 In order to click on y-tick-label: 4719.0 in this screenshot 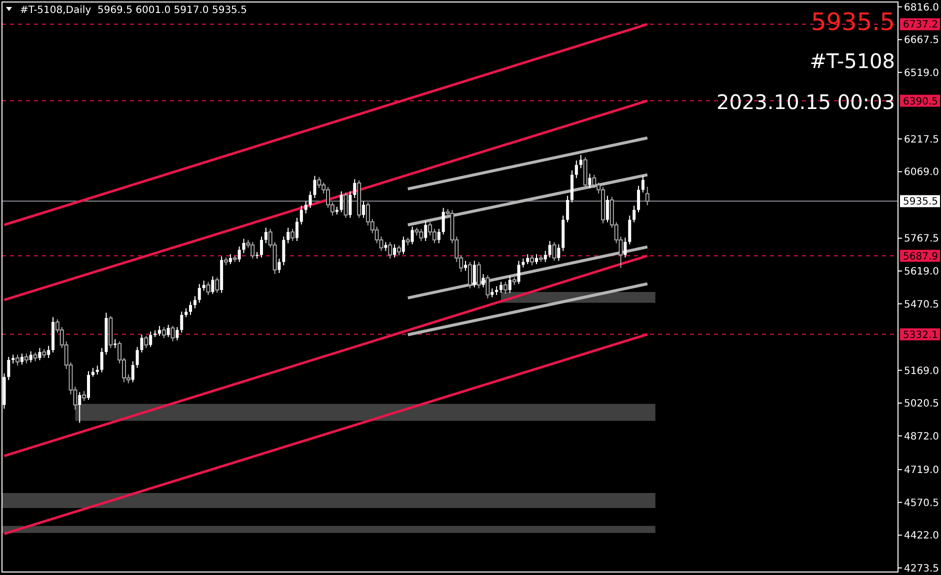, I will do `click(921, 470)`.